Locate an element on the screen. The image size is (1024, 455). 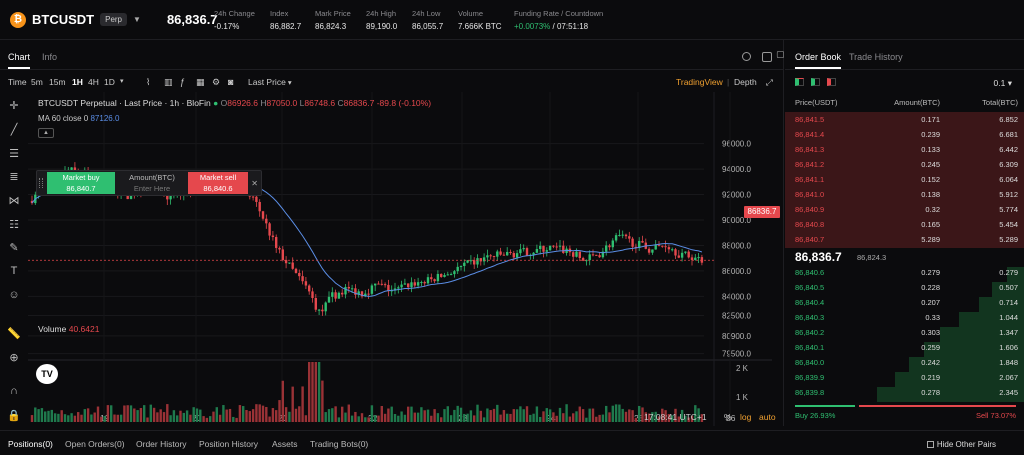
time-label: Time is located at coordinates (17, 82).